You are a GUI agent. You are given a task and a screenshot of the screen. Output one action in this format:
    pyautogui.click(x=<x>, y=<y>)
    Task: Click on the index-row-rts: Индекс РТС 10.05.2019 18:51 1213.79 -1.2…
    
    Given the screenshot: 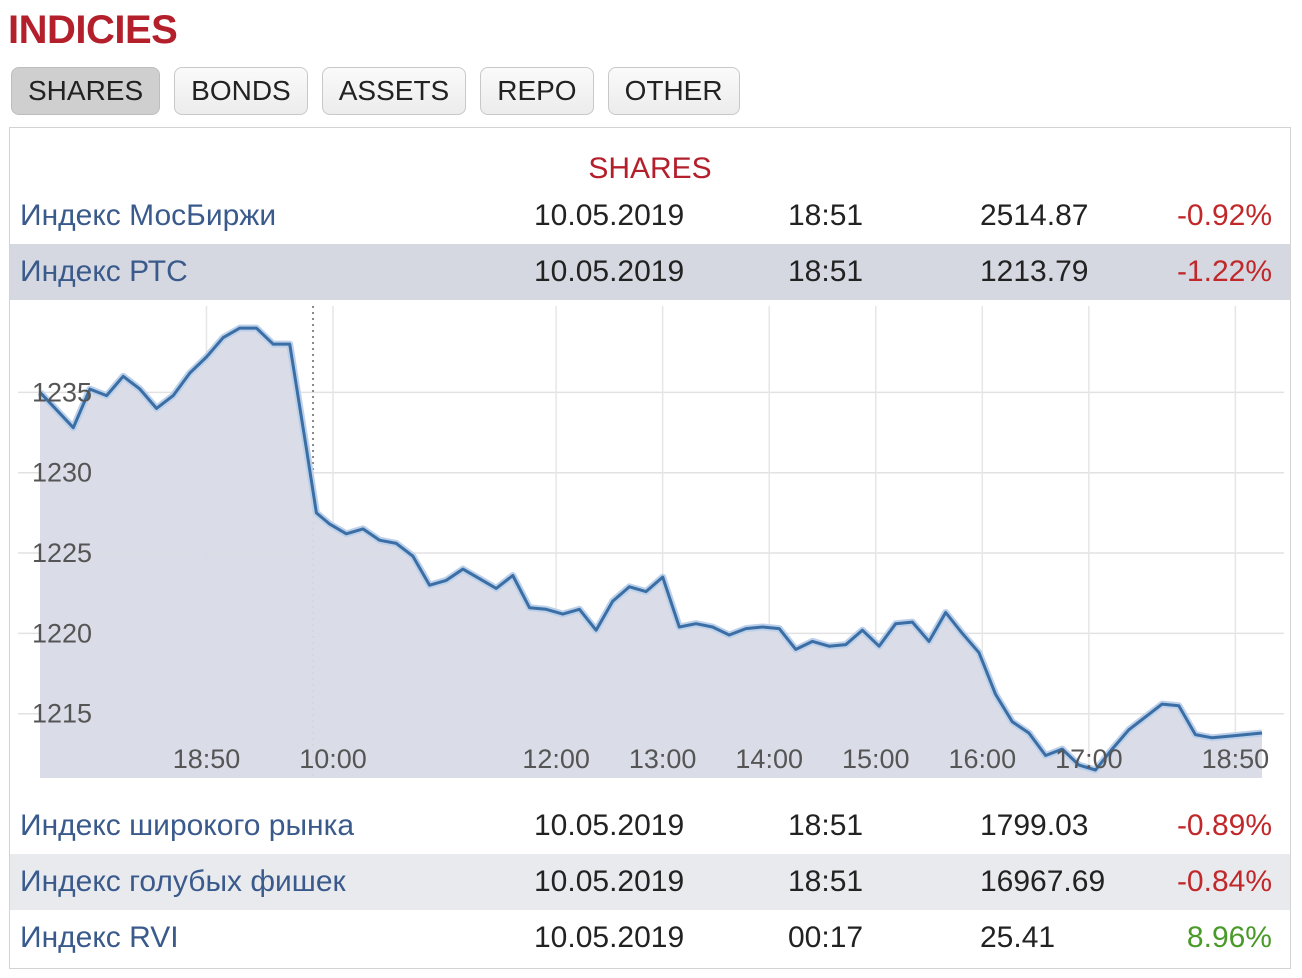 What is the action you would take?
    pyautogui.click(x=650, y=272)
    